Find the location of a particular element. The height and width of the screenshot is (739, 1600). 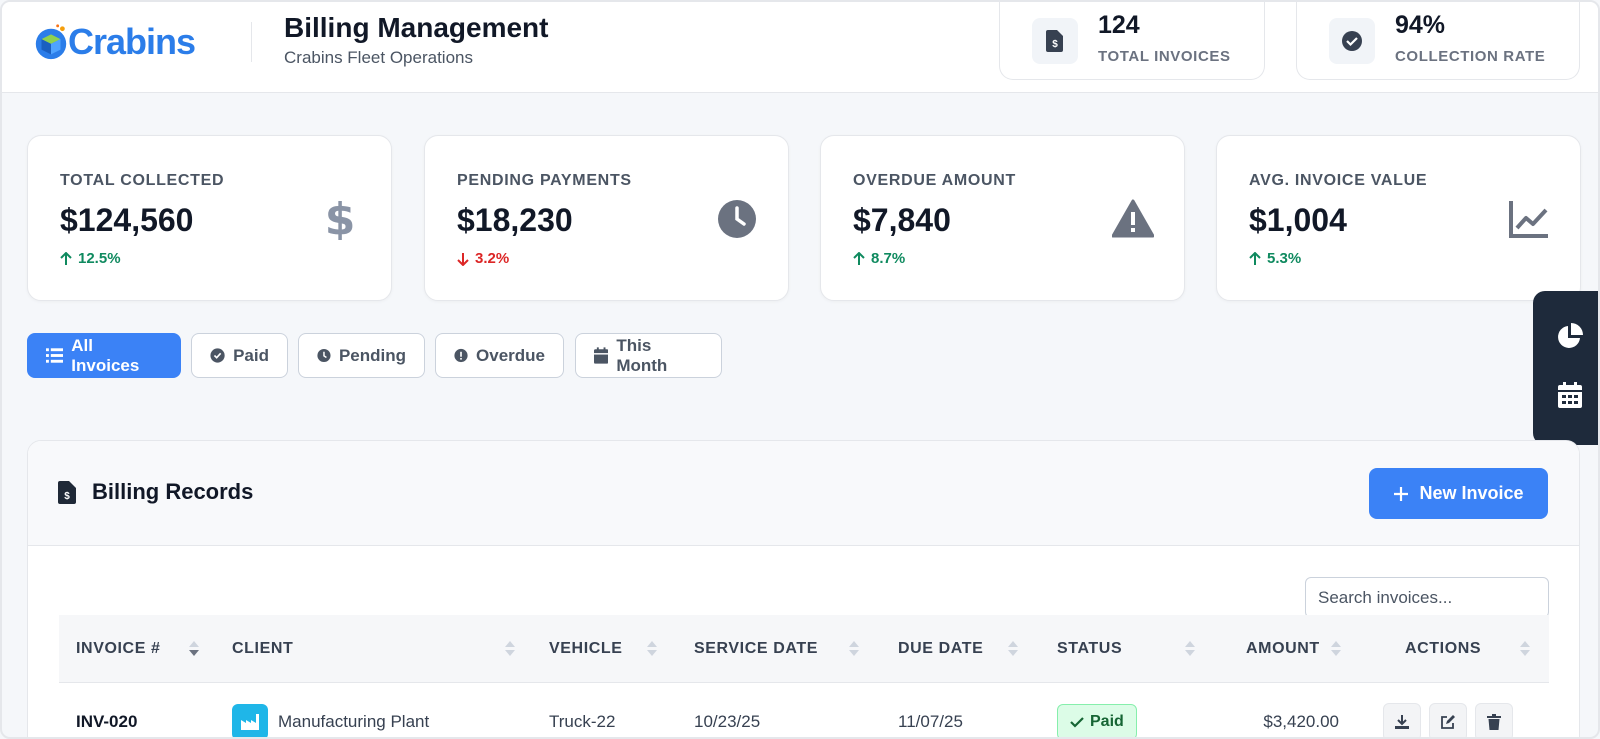

total-invoices-value: 124 is located at coordinates (1119, 24).